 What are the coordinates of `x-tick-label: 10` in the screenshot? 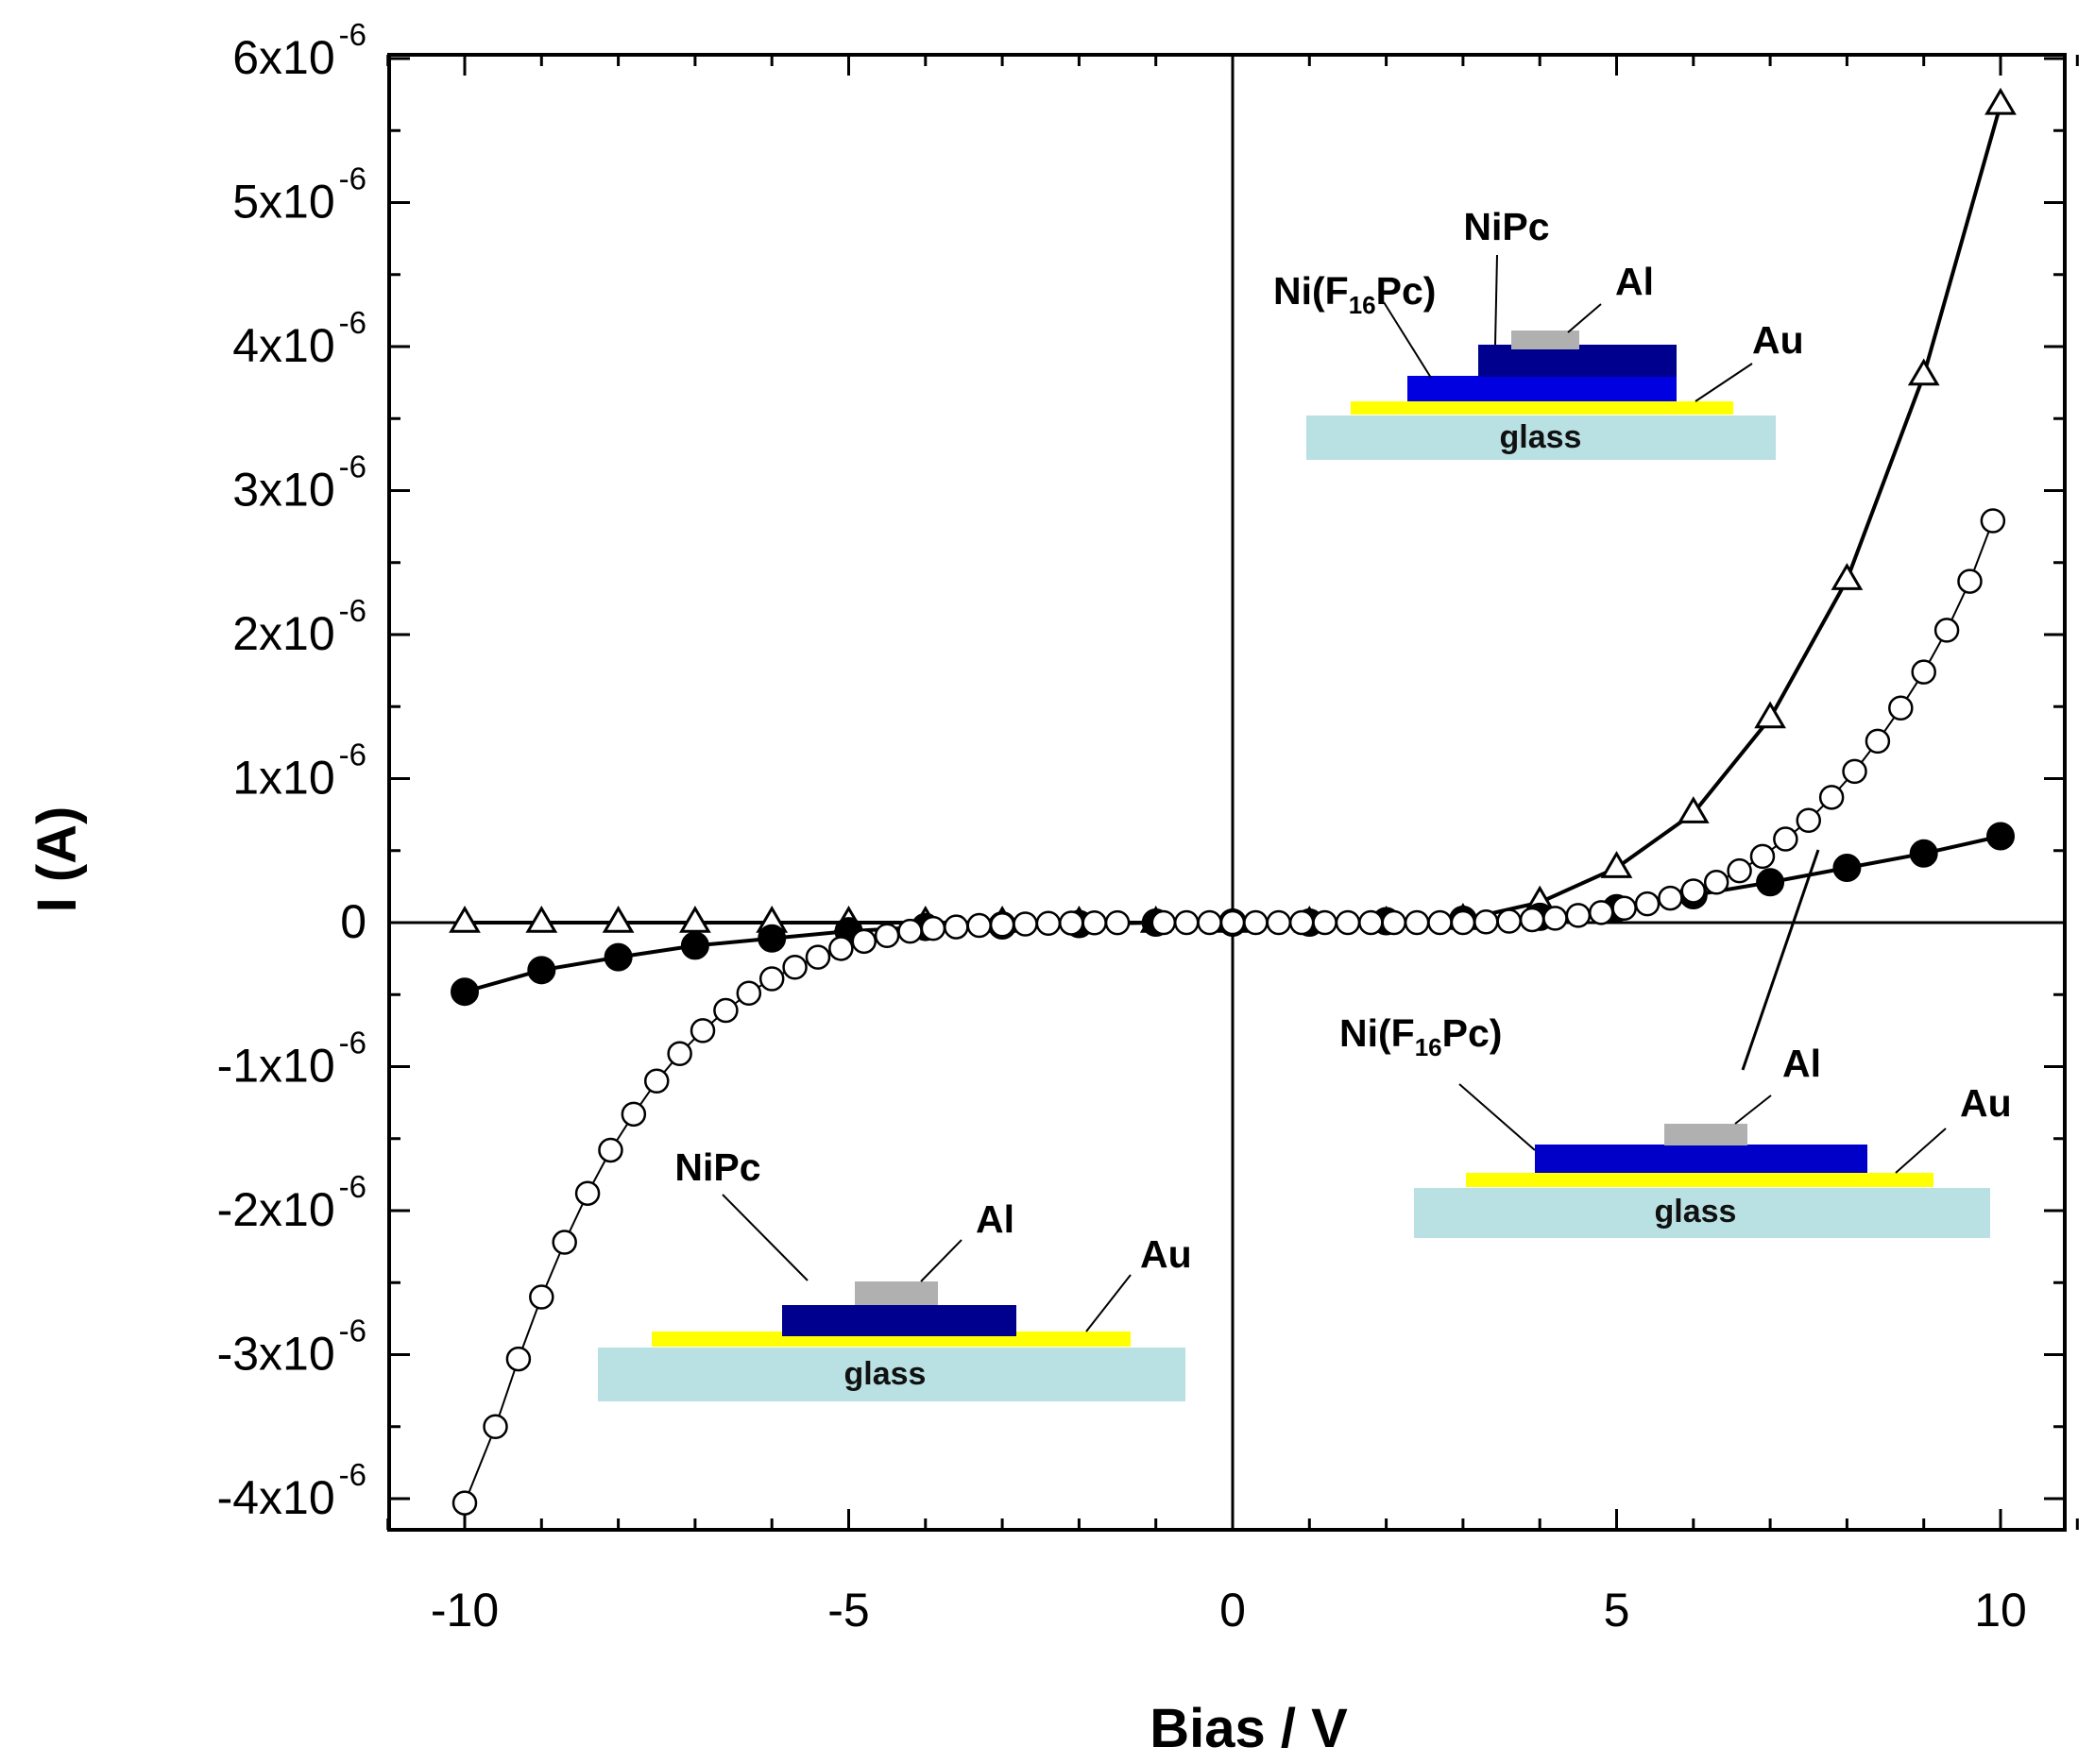 It's located at (2000, 1610).